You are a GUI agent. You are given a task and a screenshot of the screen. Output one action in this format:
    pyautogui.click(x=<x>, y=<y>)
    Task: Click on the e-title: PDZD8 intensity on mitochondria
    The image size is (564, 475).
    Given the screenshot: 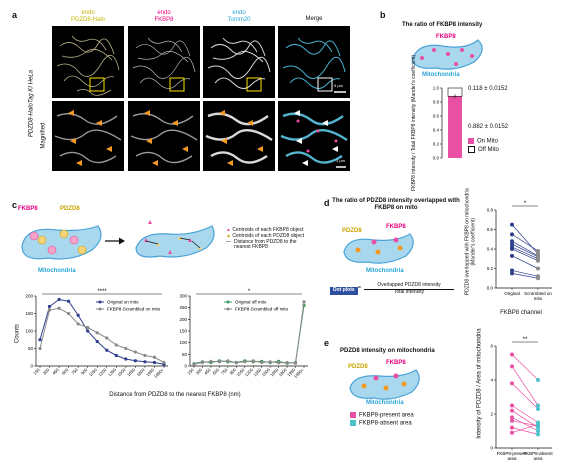 What is the action you would take?
    pyautogui.click(x=387, y=351)
    